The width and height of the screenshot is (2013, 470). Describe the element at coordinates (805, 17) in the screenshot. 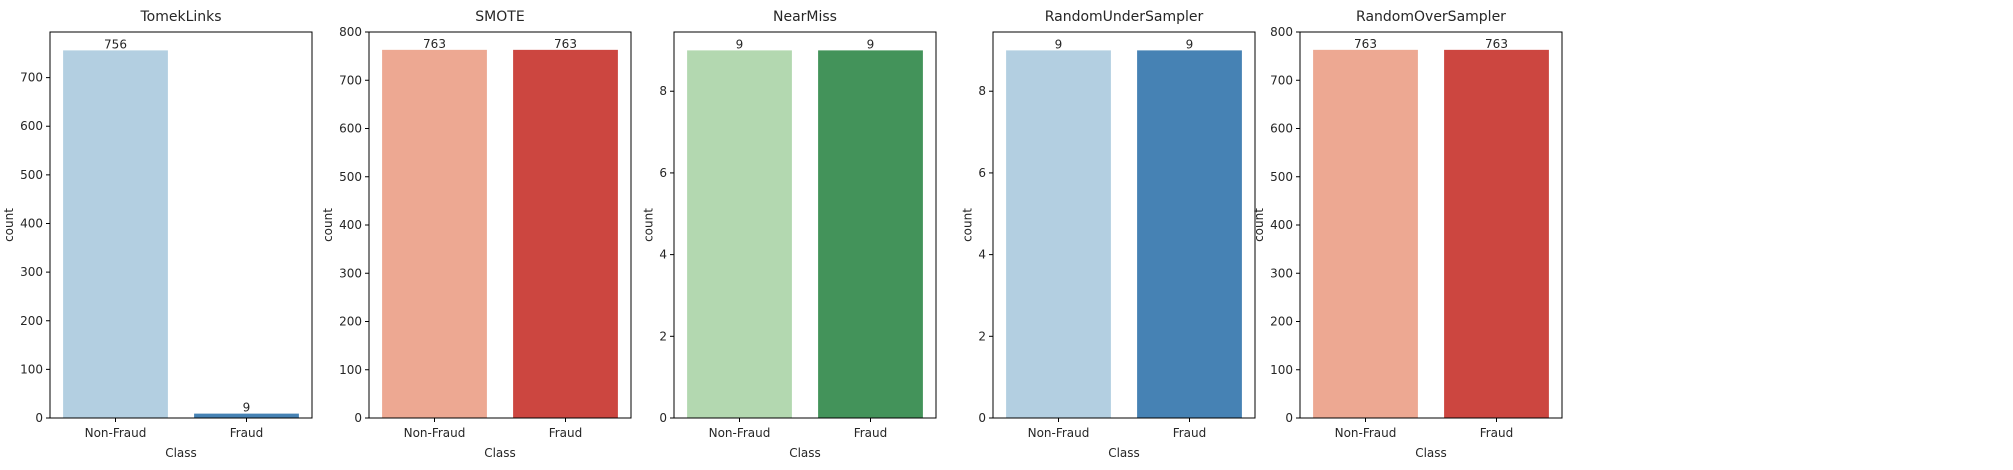

I see `chart-title: NearMiss` at that location.